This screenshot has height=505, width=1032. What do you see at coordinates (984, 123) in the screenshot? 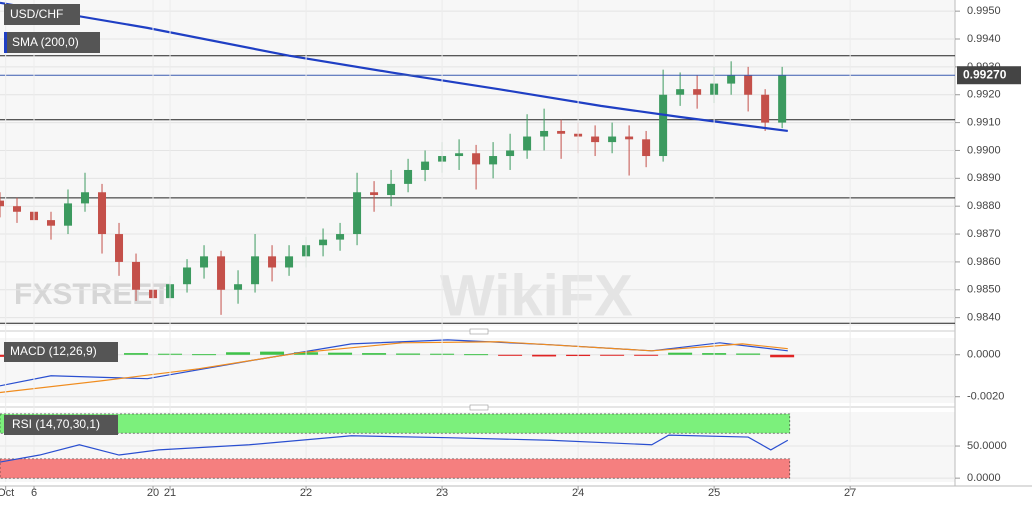
I see `y-tick-label: 0.9910` at bounding box center [984, 123].